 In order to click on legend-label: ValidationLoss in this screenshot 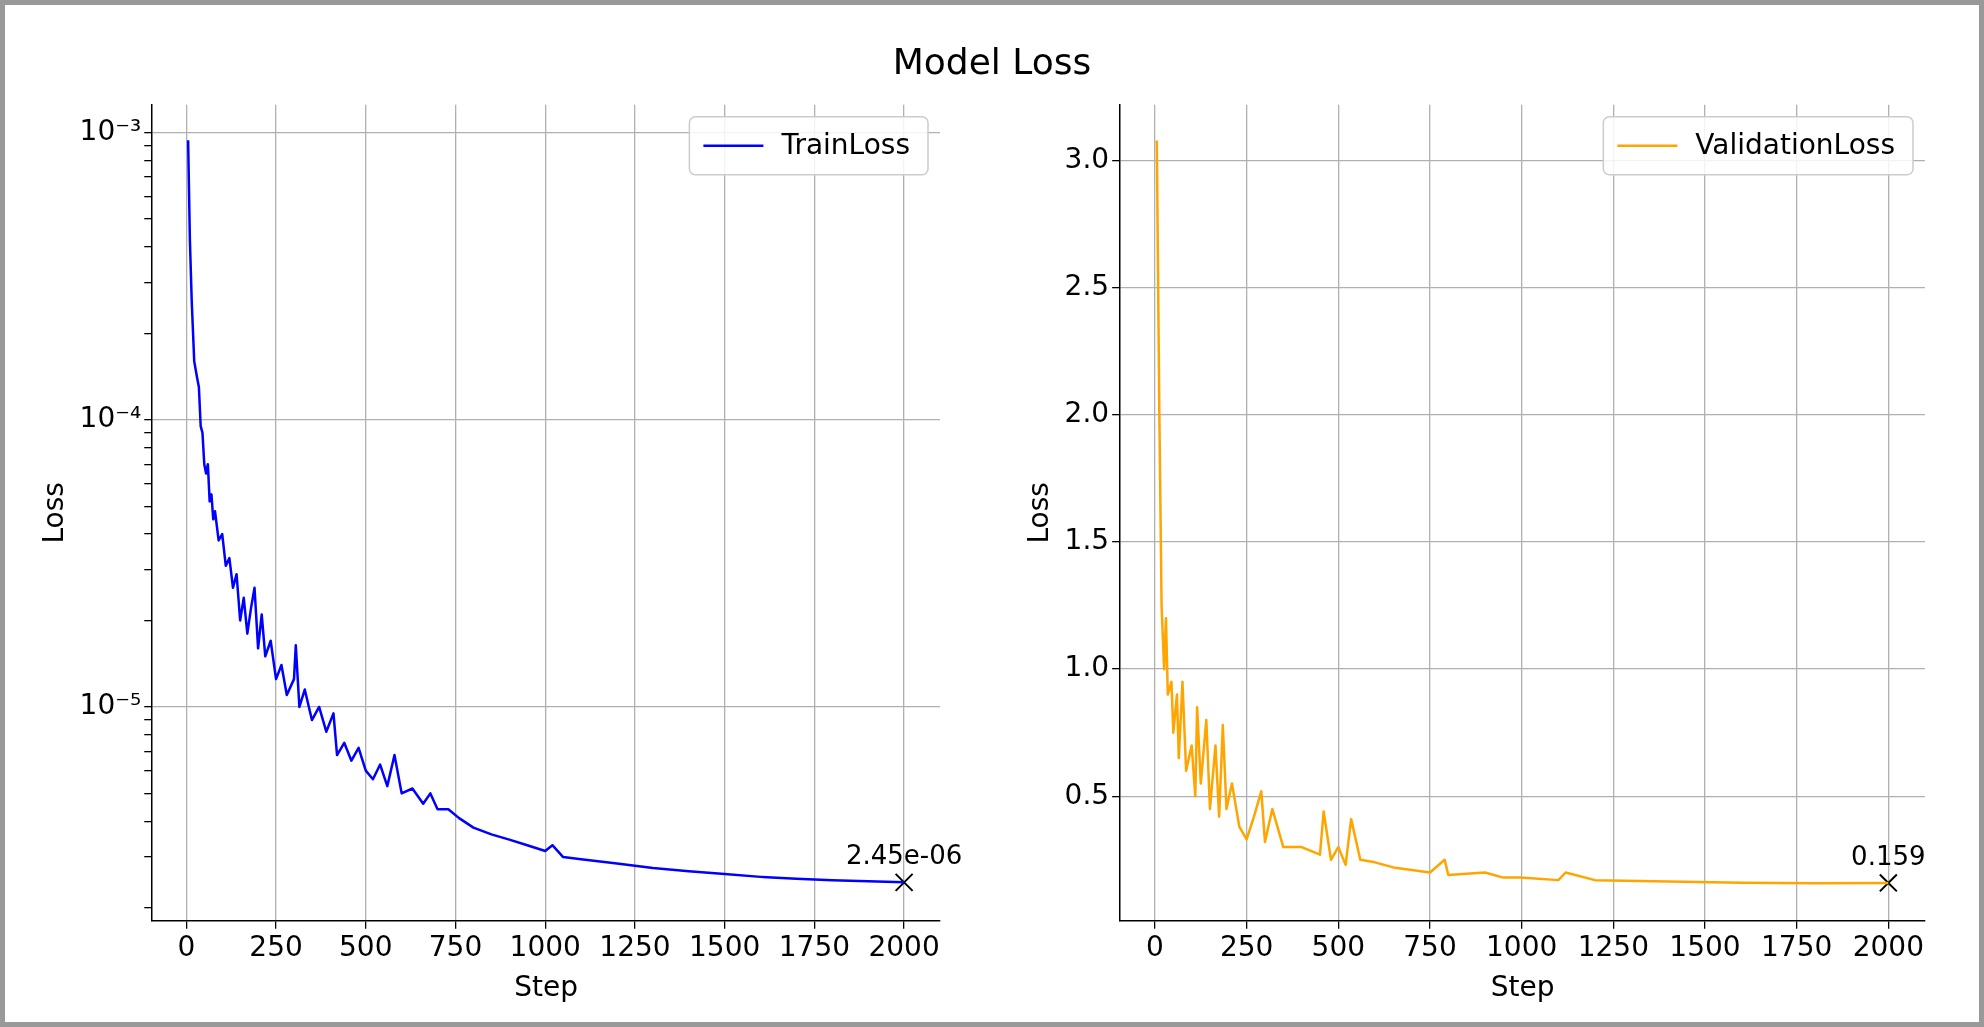, I will do `click(1795, 145)`.